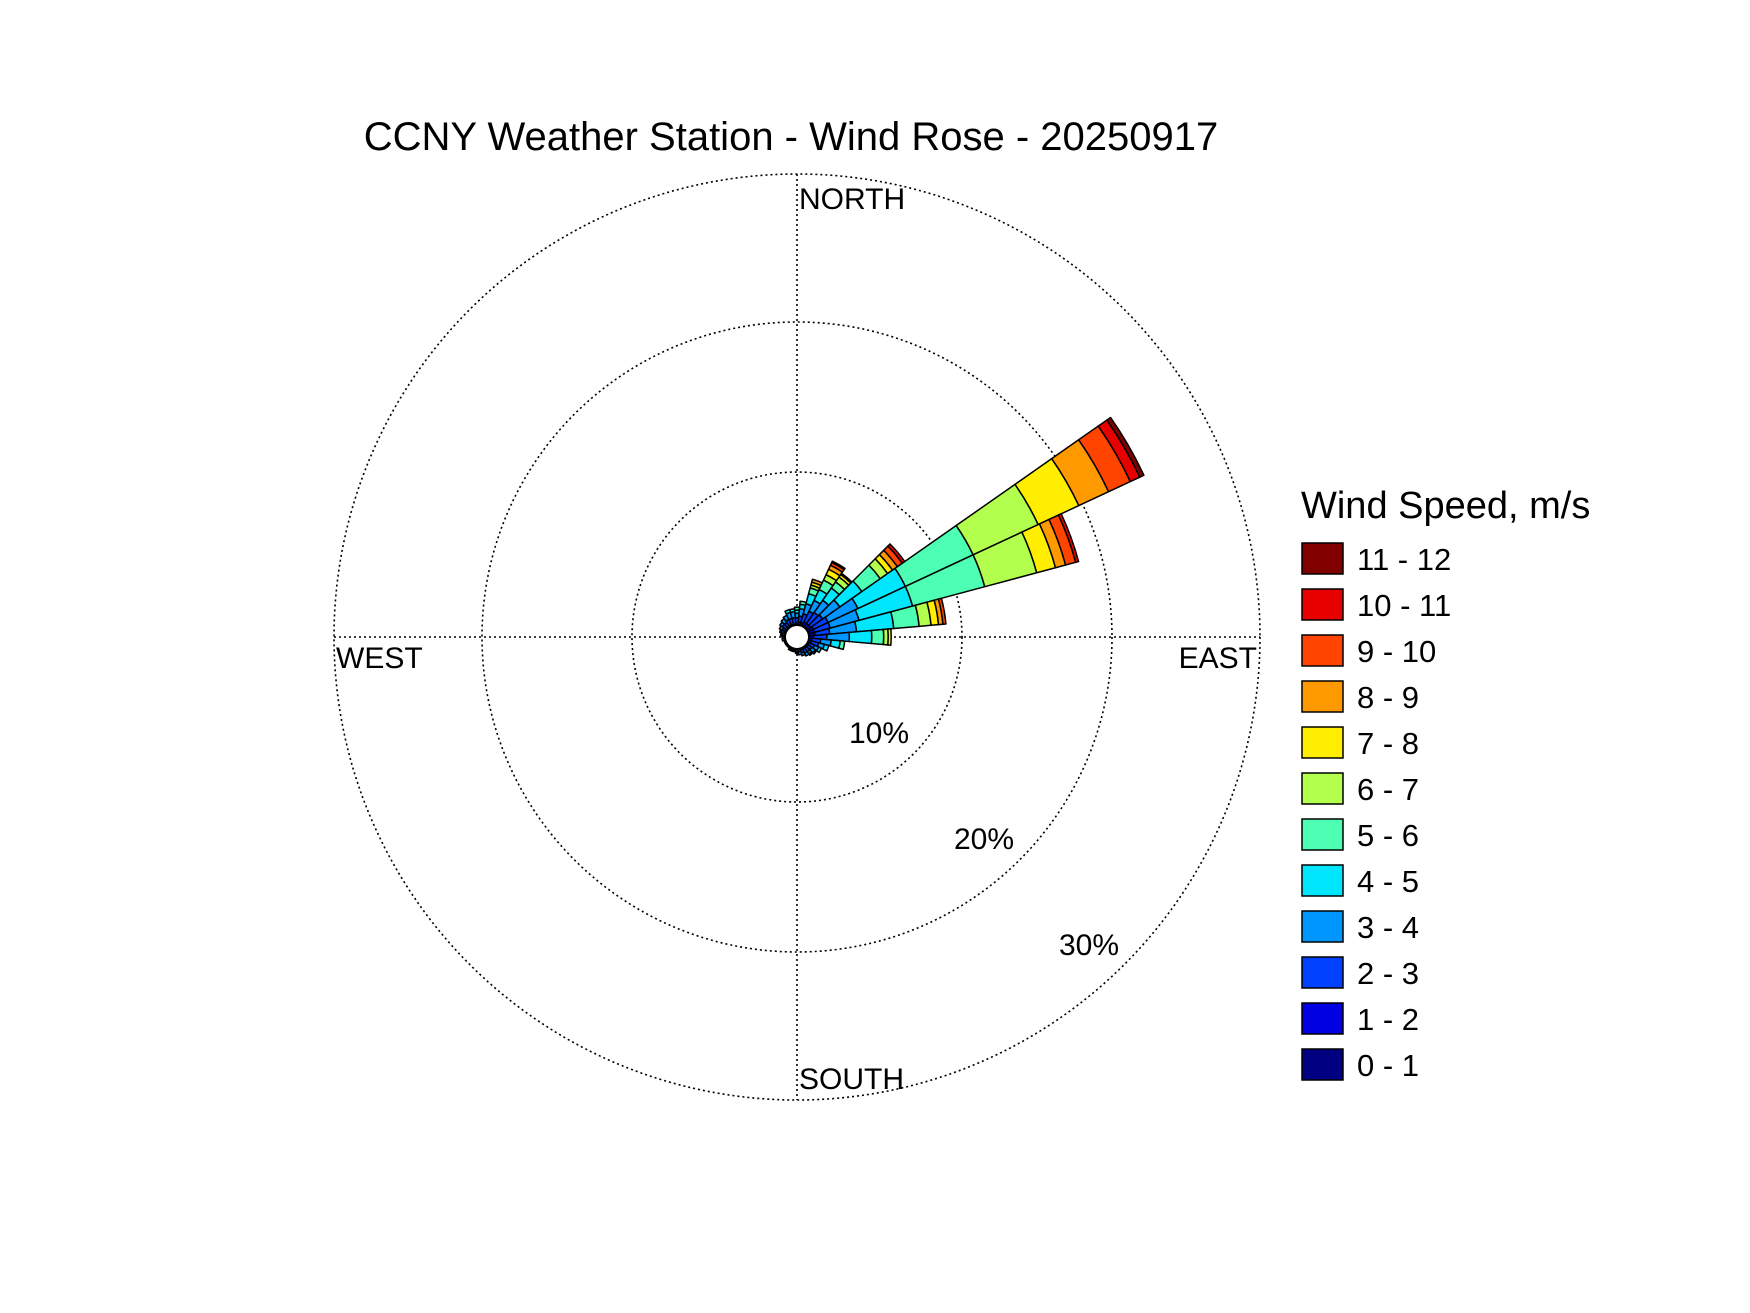  Describe the element at coordinates (379, 658) in the screenshot. I see `label-west: WEST` at that location.